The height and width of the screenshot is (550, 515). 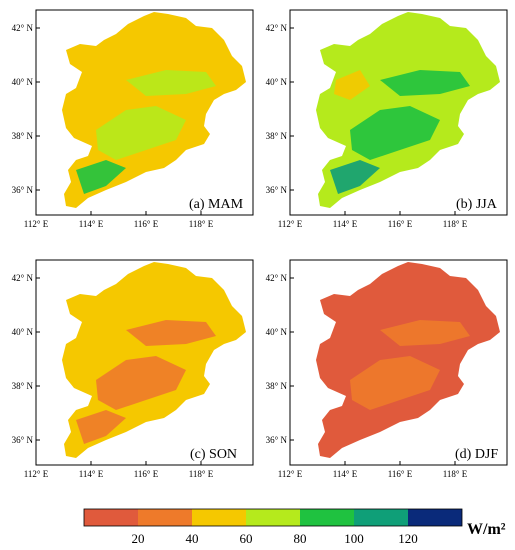 I want to click on panel-c-map, so click(x=154, y=360).